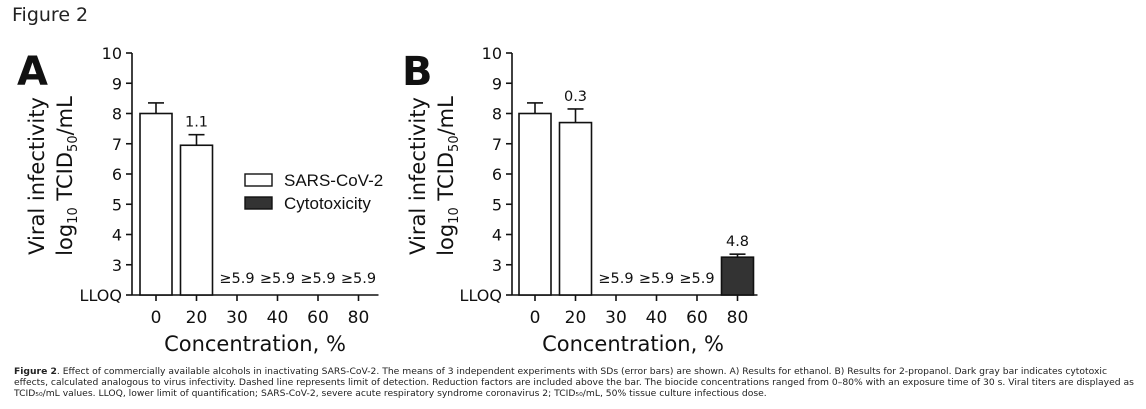  I want to click on panel-a-y-axis-label-line1: Viral infectivity, so click(37, 176).